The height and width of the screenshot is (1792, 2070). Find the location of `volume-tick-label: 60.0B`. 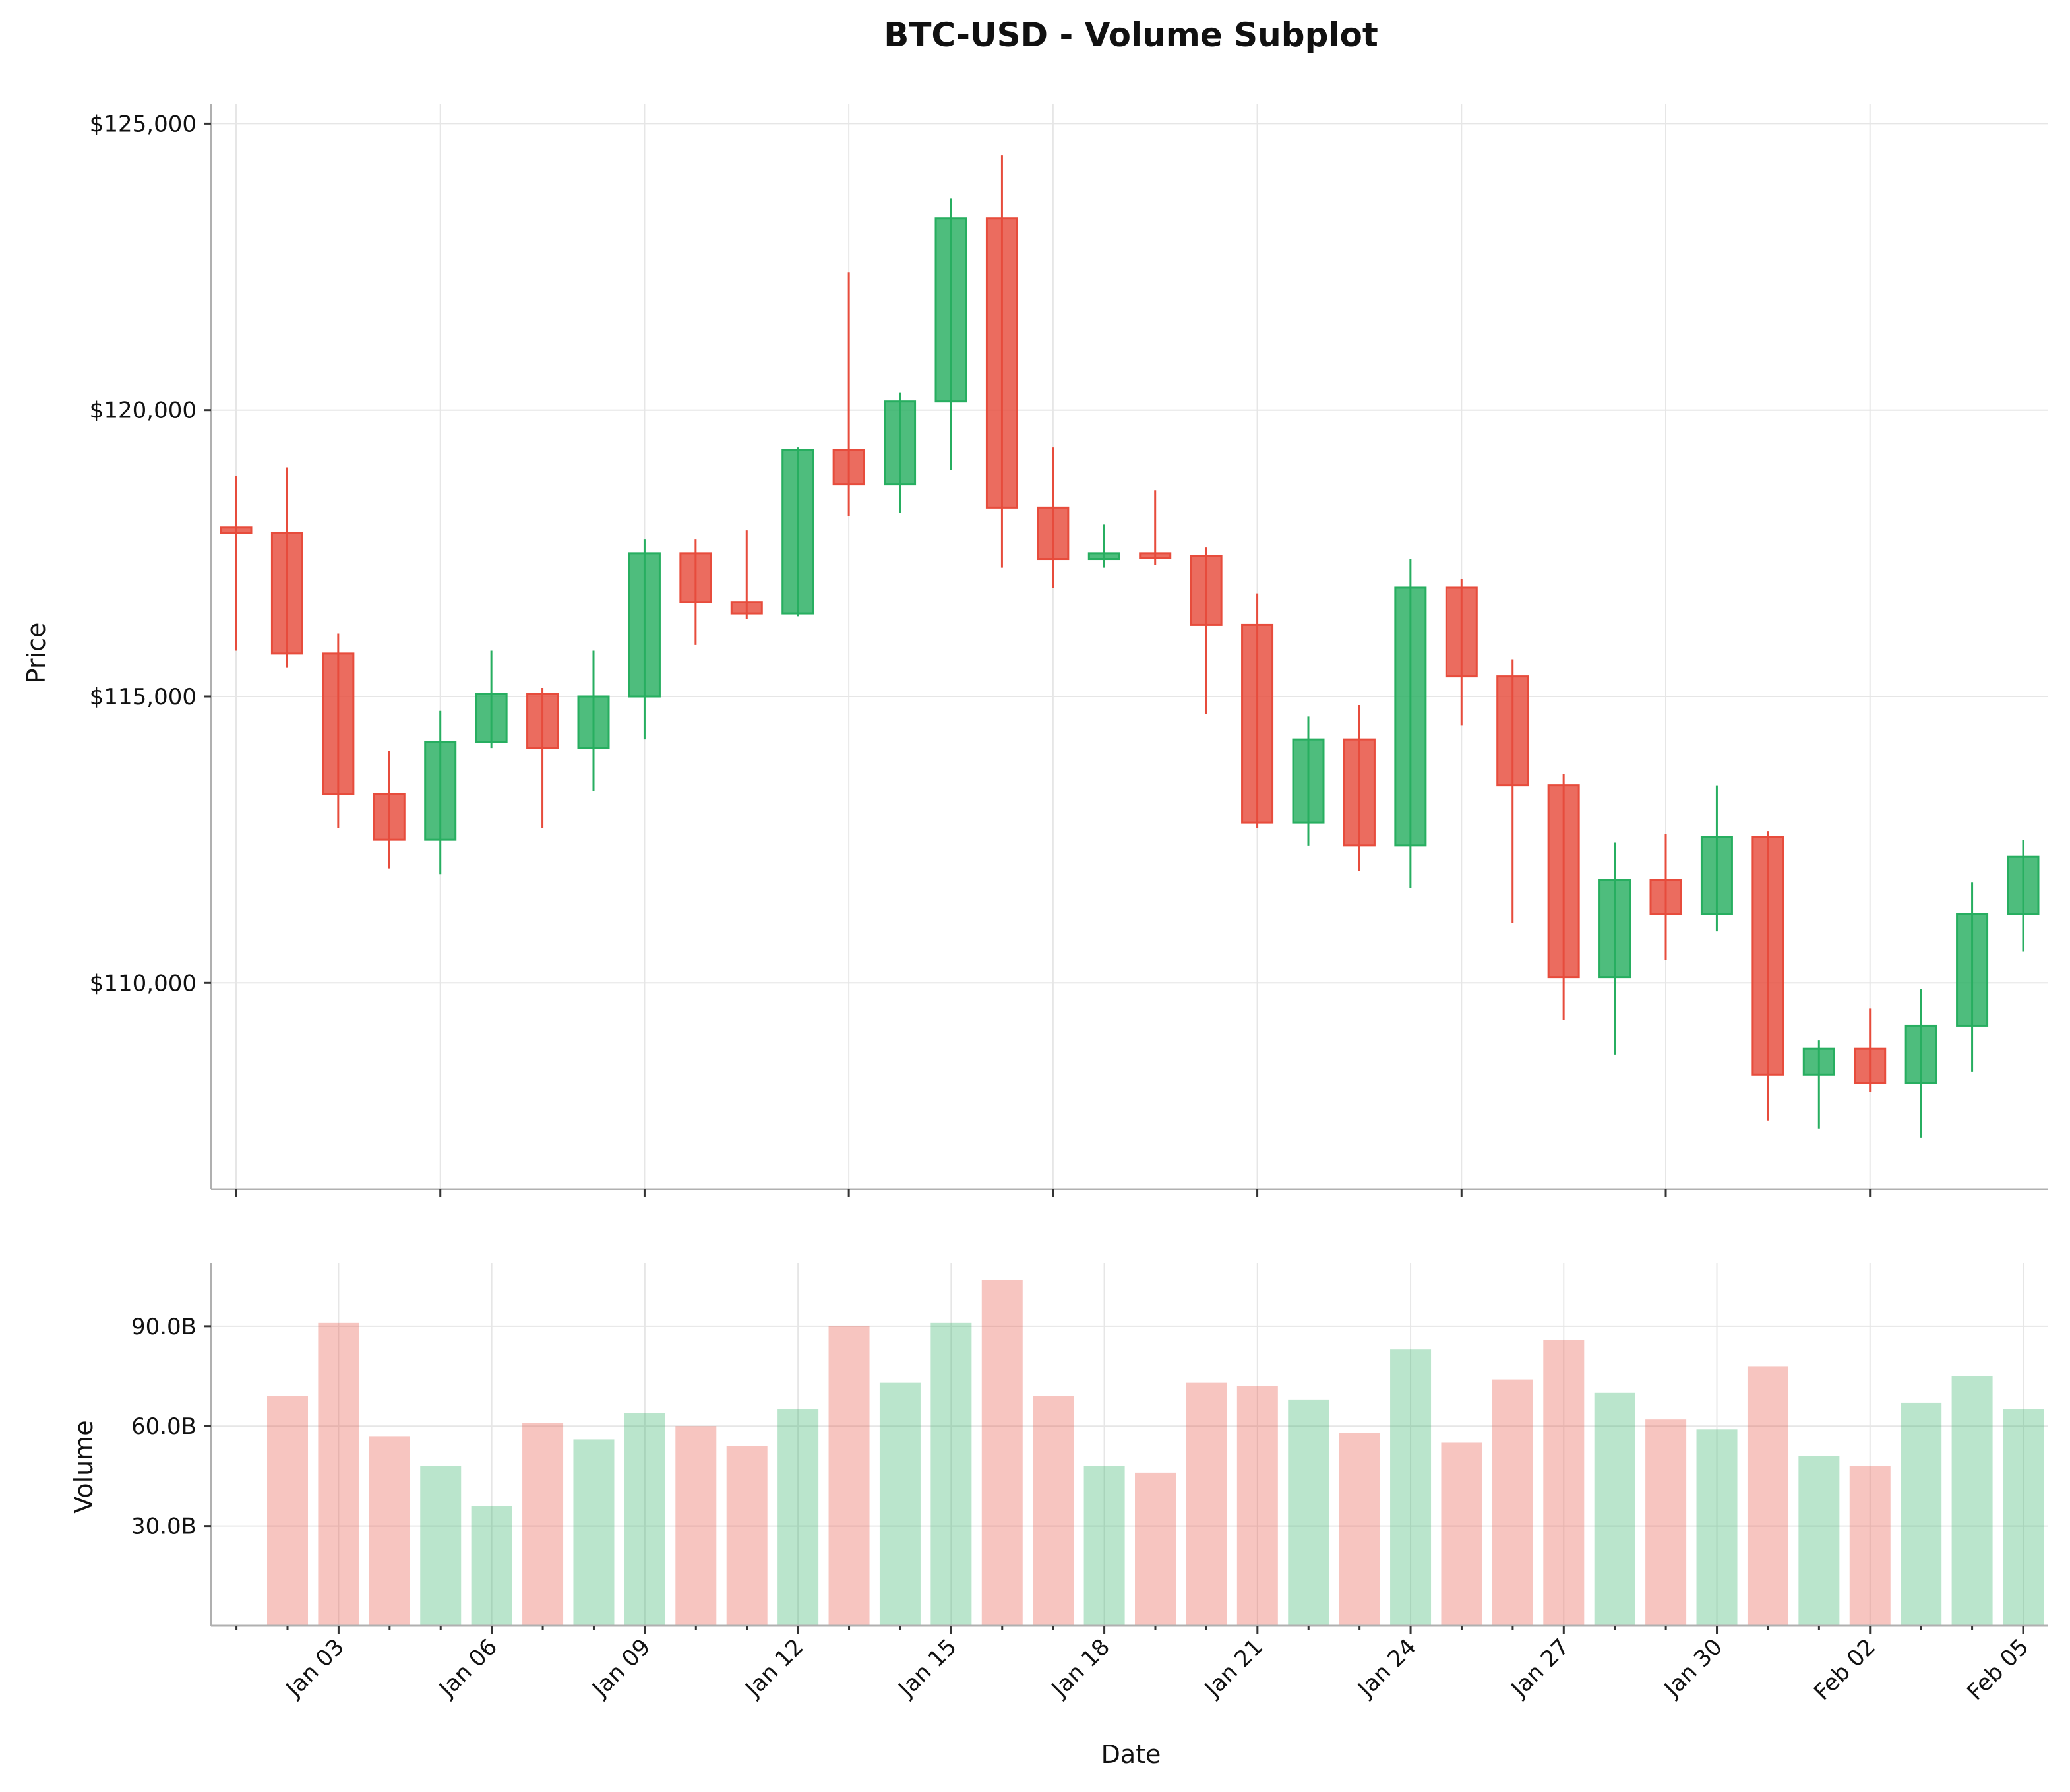

volume-tick-label: 60.0B is located at coordinates (164, 1427).